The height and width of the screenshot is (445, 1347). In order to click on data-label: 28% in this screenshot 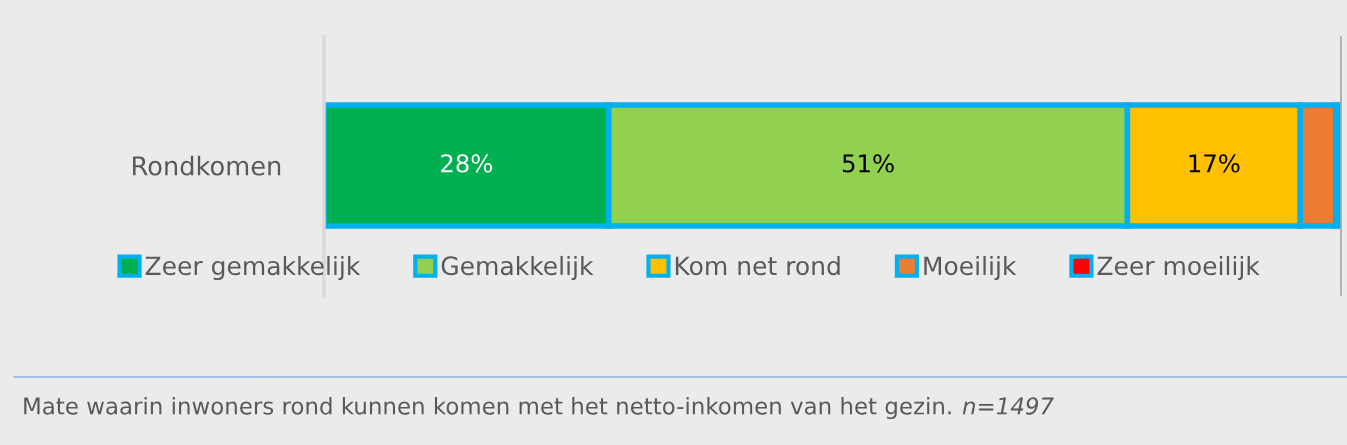, I will do `click(467, 163)`.